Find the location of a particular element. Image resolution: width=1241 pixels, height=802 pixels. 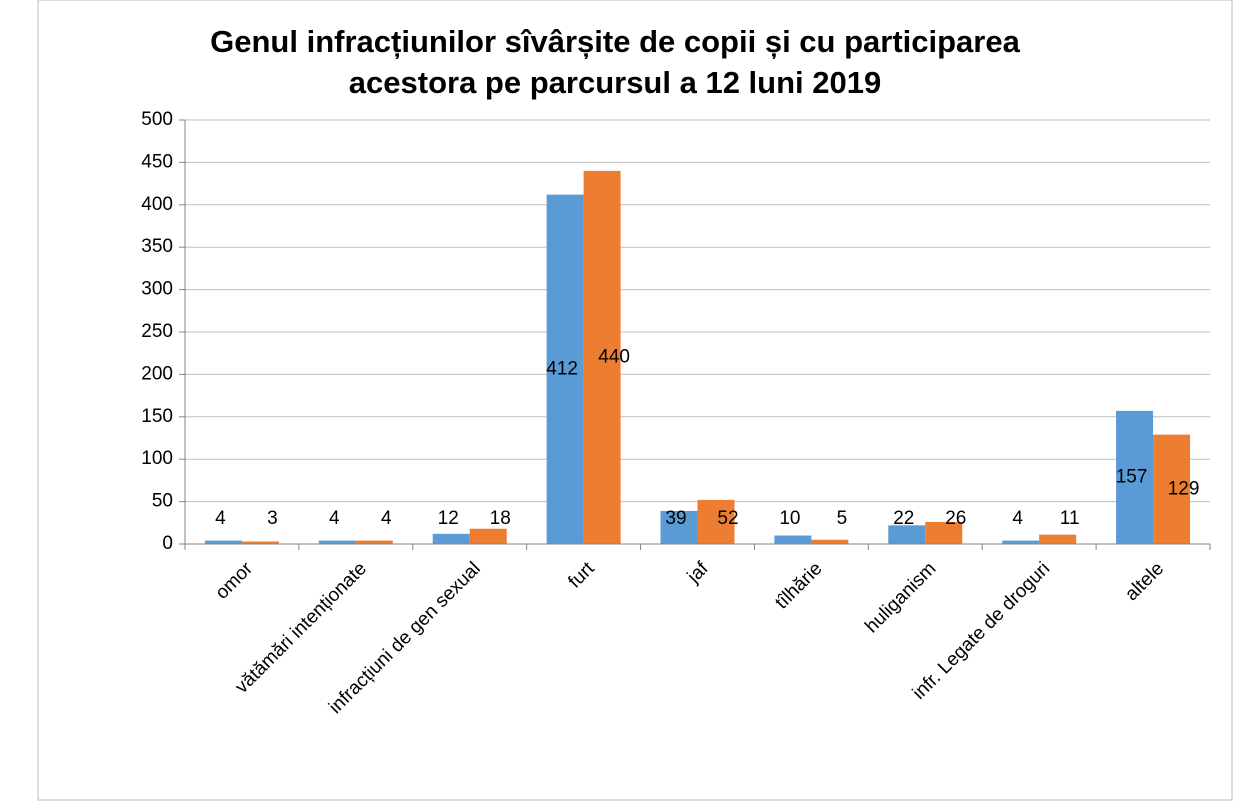

data-label: 5 is located at coordinates (842, 518).